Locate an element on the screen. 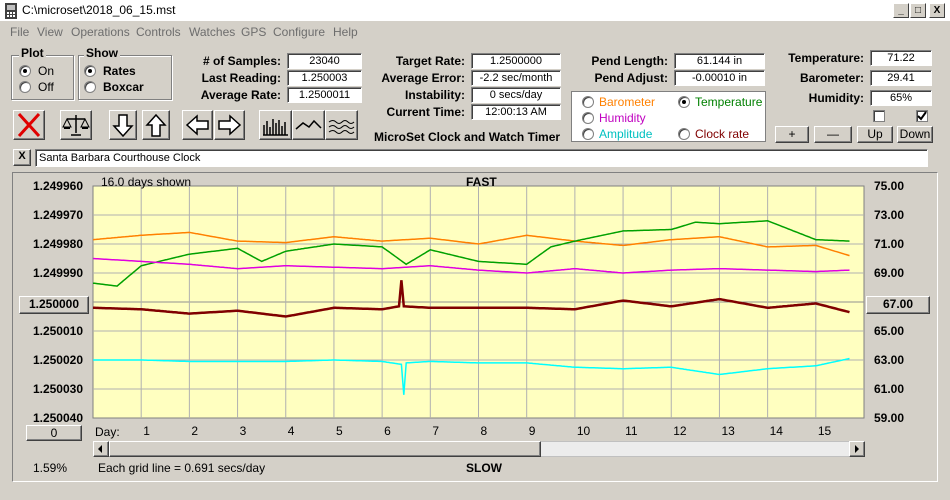 The image size is (950, 500). line-graph-icon is located at coordinates (308, 124).